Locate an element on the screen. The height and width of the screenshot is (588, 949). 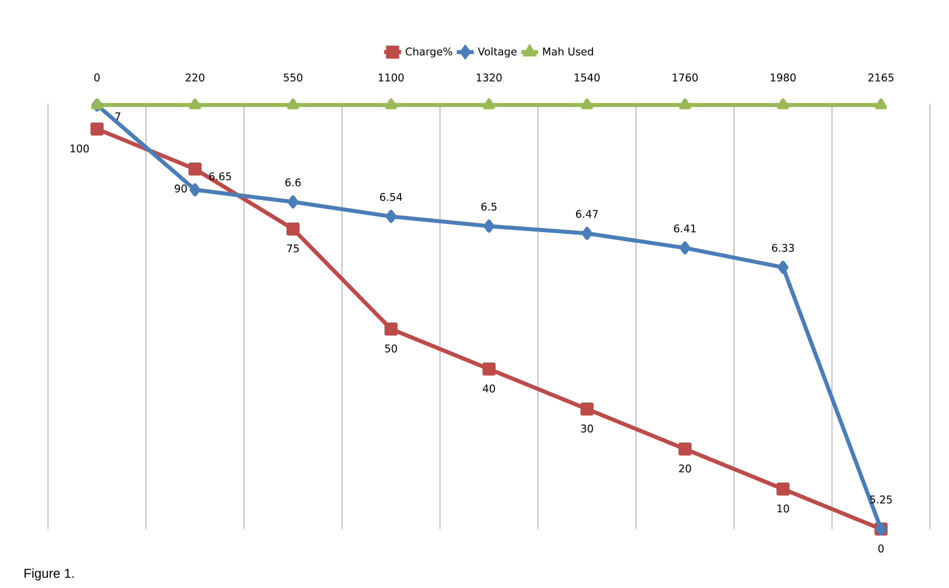
data-label: 50 is located at coordinates (391, 348).